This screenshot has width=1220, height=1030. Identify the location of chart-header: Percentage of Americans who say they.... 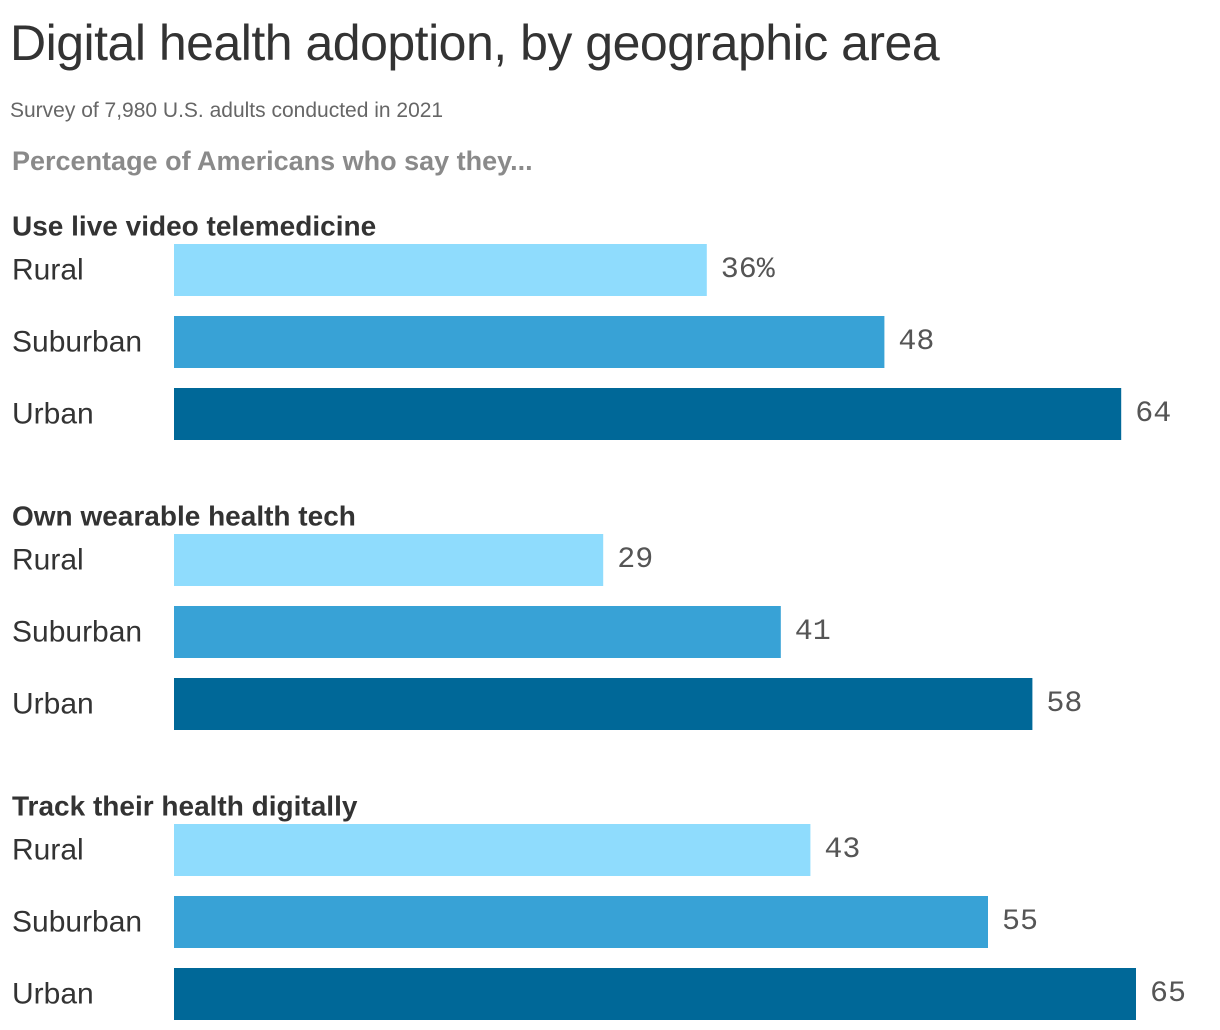
(272, 161).